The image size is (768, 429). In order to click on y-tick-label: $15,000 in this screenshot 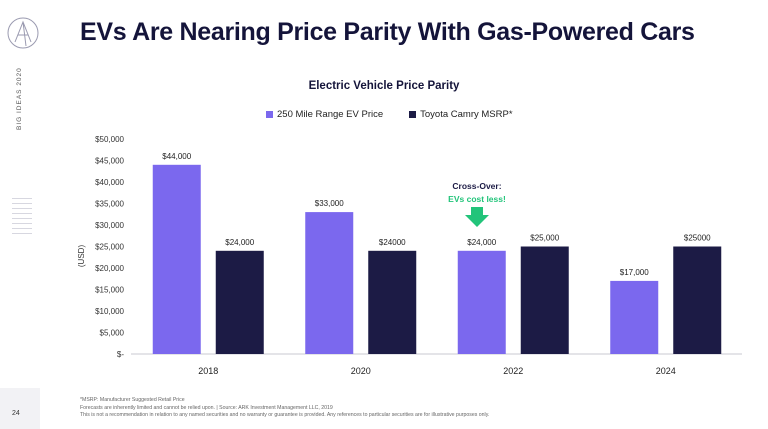, I will do `click(109, 290)`.